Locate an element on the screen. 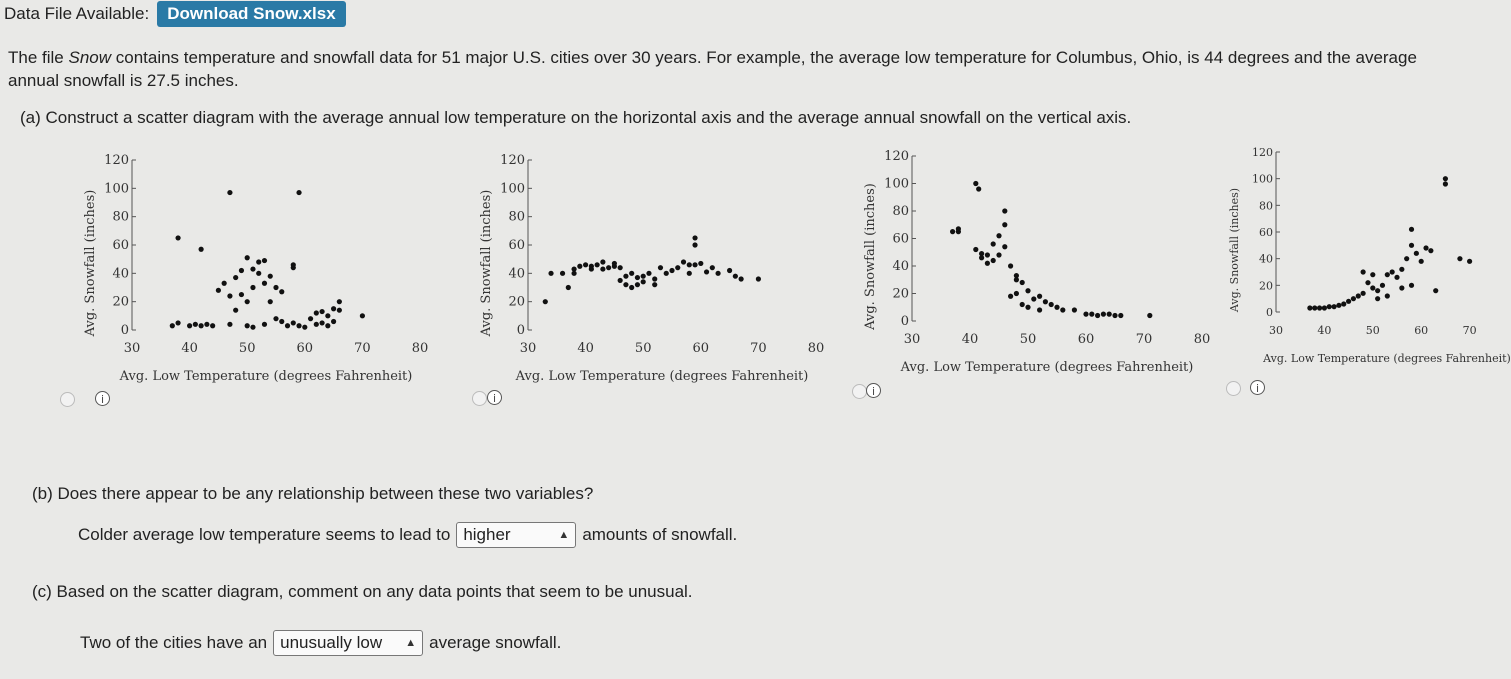  x-tick-label: 50 is located at coordinates (1028, 339).